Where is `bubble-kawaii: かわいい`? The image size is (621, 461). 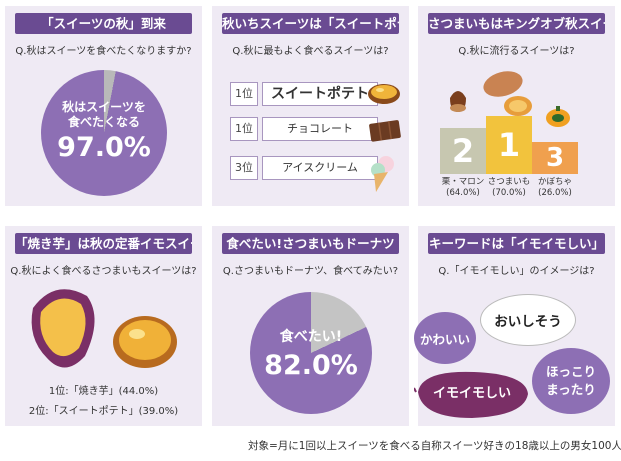 bubble-kawaii: かわいい is located at coordinates (445, 338).